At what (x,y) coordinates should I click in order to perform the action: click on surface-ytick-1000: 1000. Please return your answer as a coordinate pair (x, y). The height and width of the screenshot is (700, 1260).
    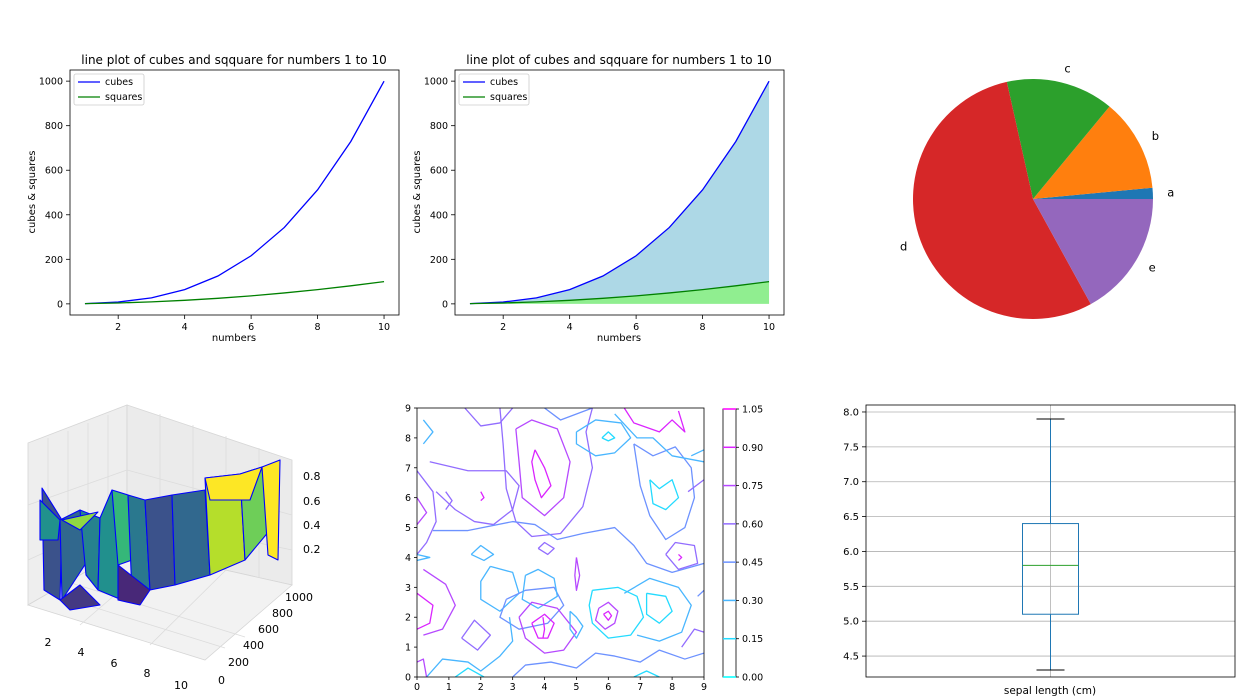
    Looking at the image, I should click on (299, 597).